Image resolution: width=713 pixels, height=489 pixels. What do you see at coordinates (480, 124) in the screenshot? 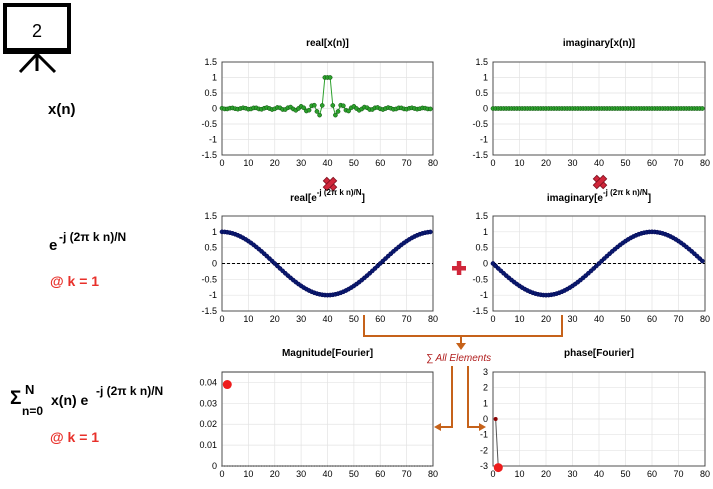
I see `y-tick-label: -0.5` at bounding box center [480, 124].